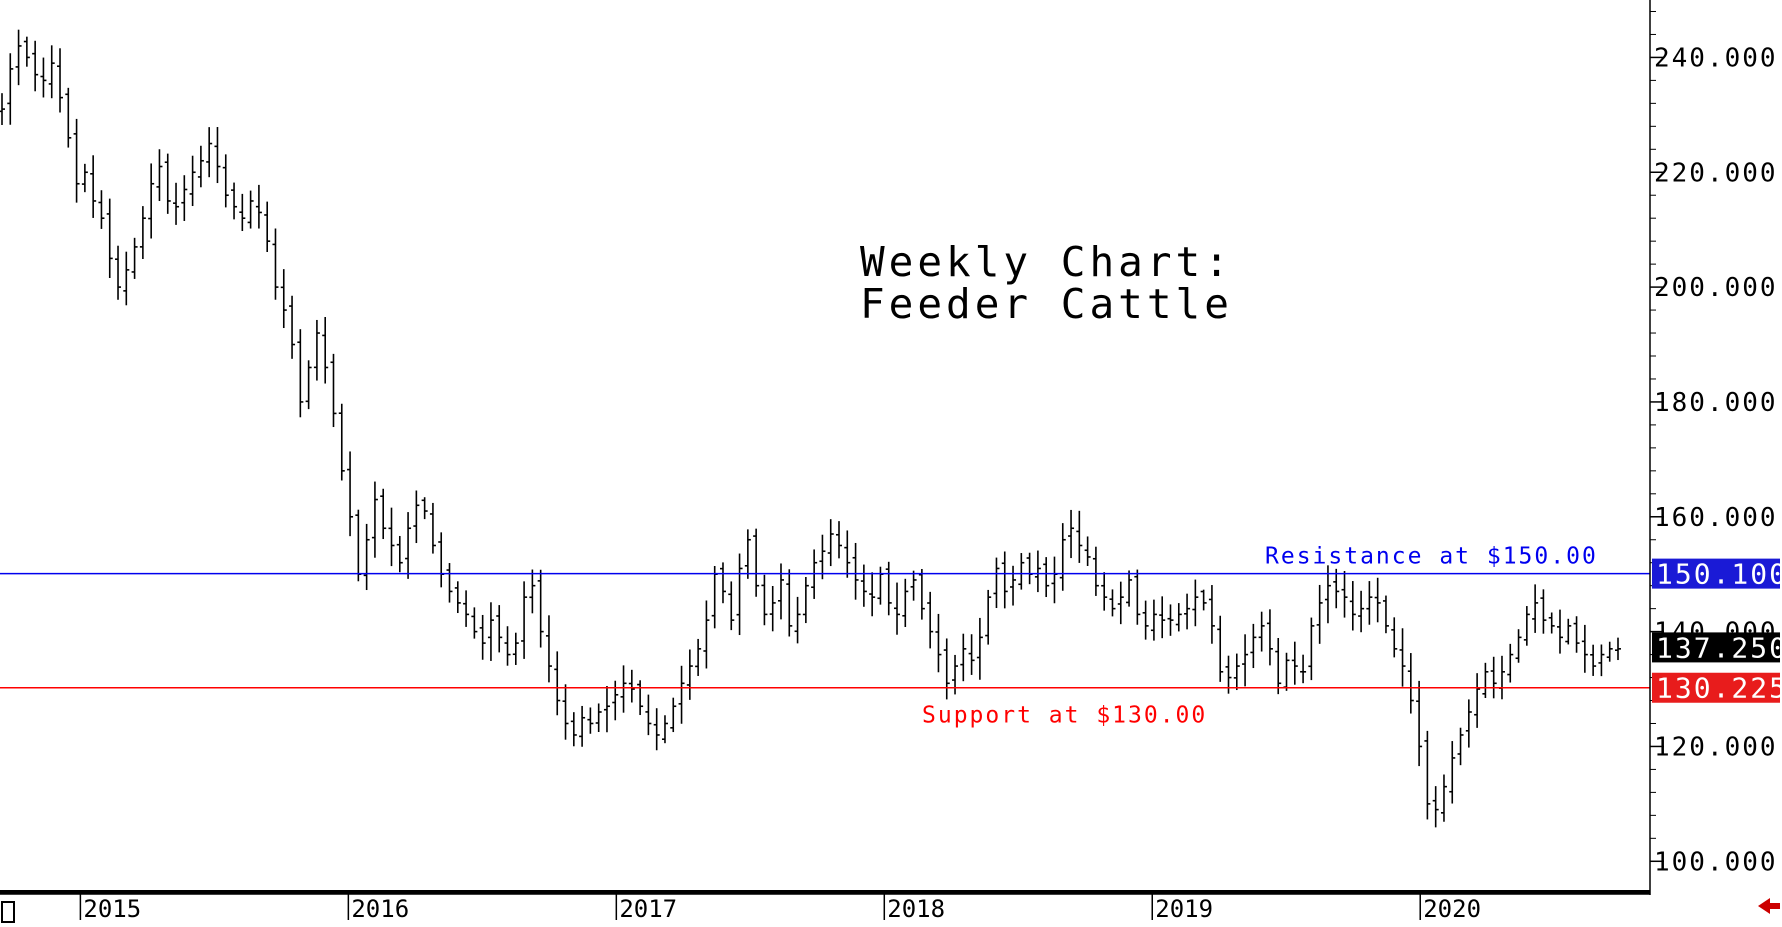 This screenshot has width=1782, height=927. I want to click on last-price-badge: 137.250, so click(1717, 647).